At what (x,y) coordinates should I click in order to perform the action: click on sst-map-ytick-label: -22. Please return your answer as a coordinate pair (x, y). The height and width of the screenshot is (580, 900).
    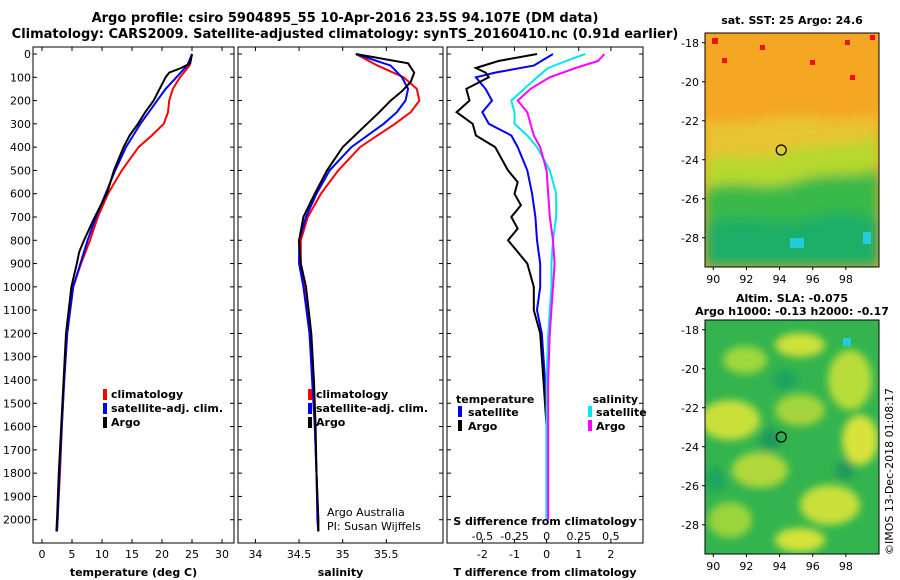
    Looking at the image, I should click on (690, 121).